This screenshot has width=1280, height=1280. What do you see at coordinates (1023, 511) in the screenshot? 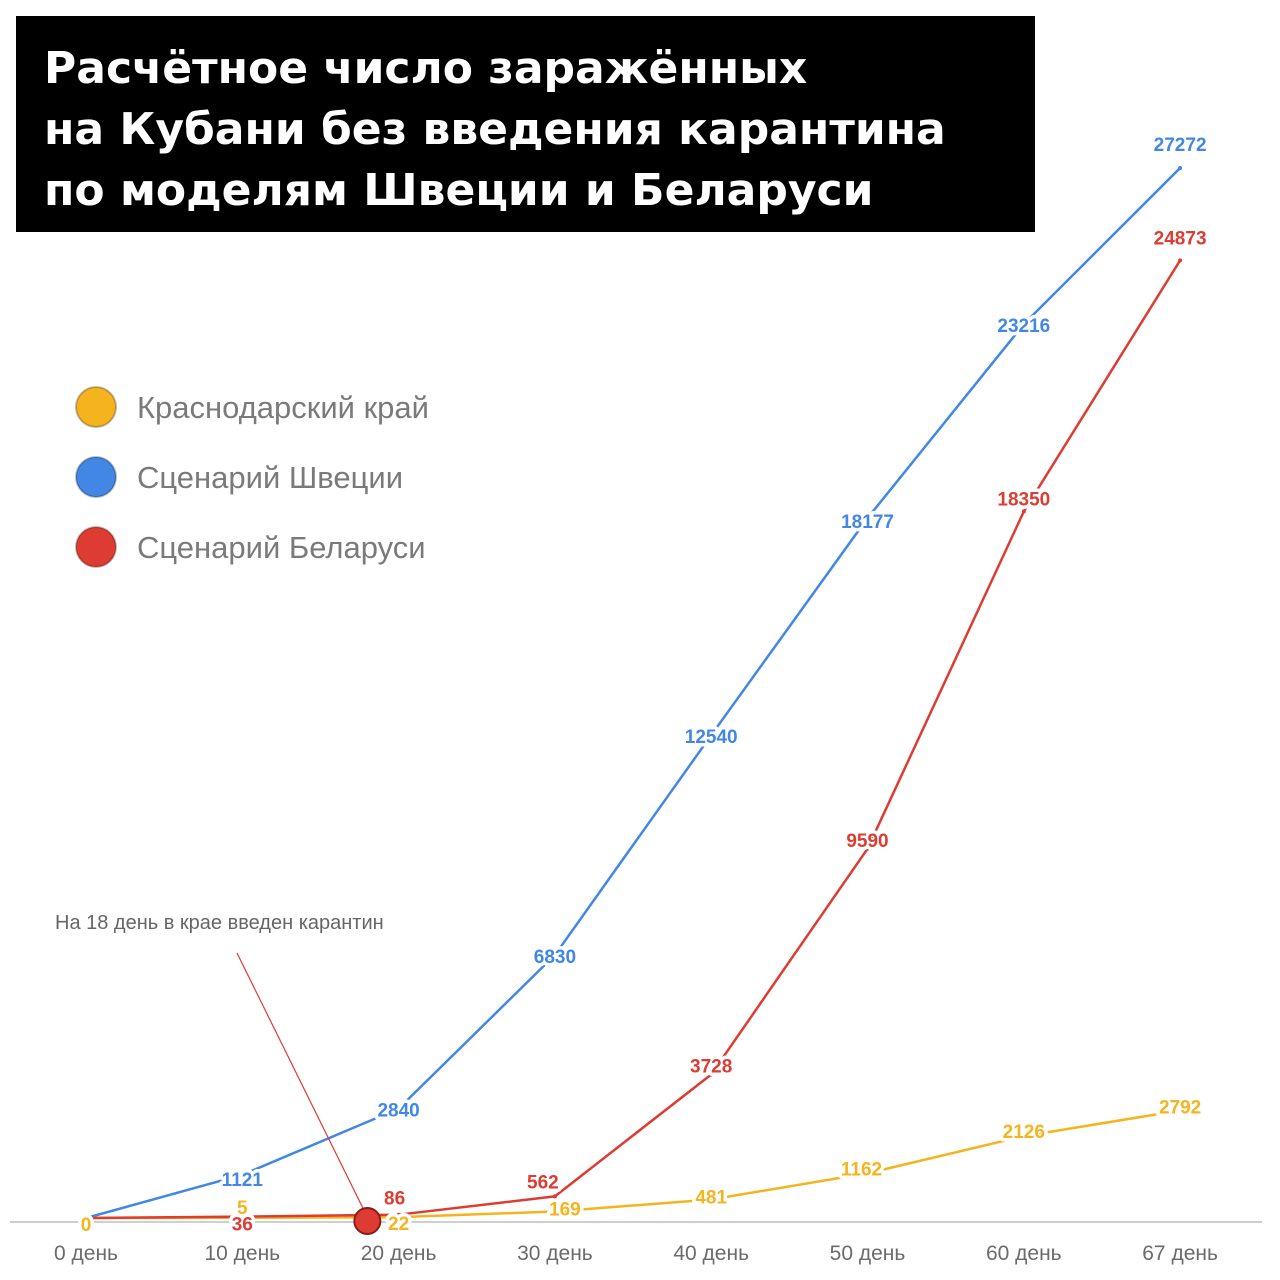
I see `data-point-сценарий-беларуси-6` at bounding box center [1023, 511].